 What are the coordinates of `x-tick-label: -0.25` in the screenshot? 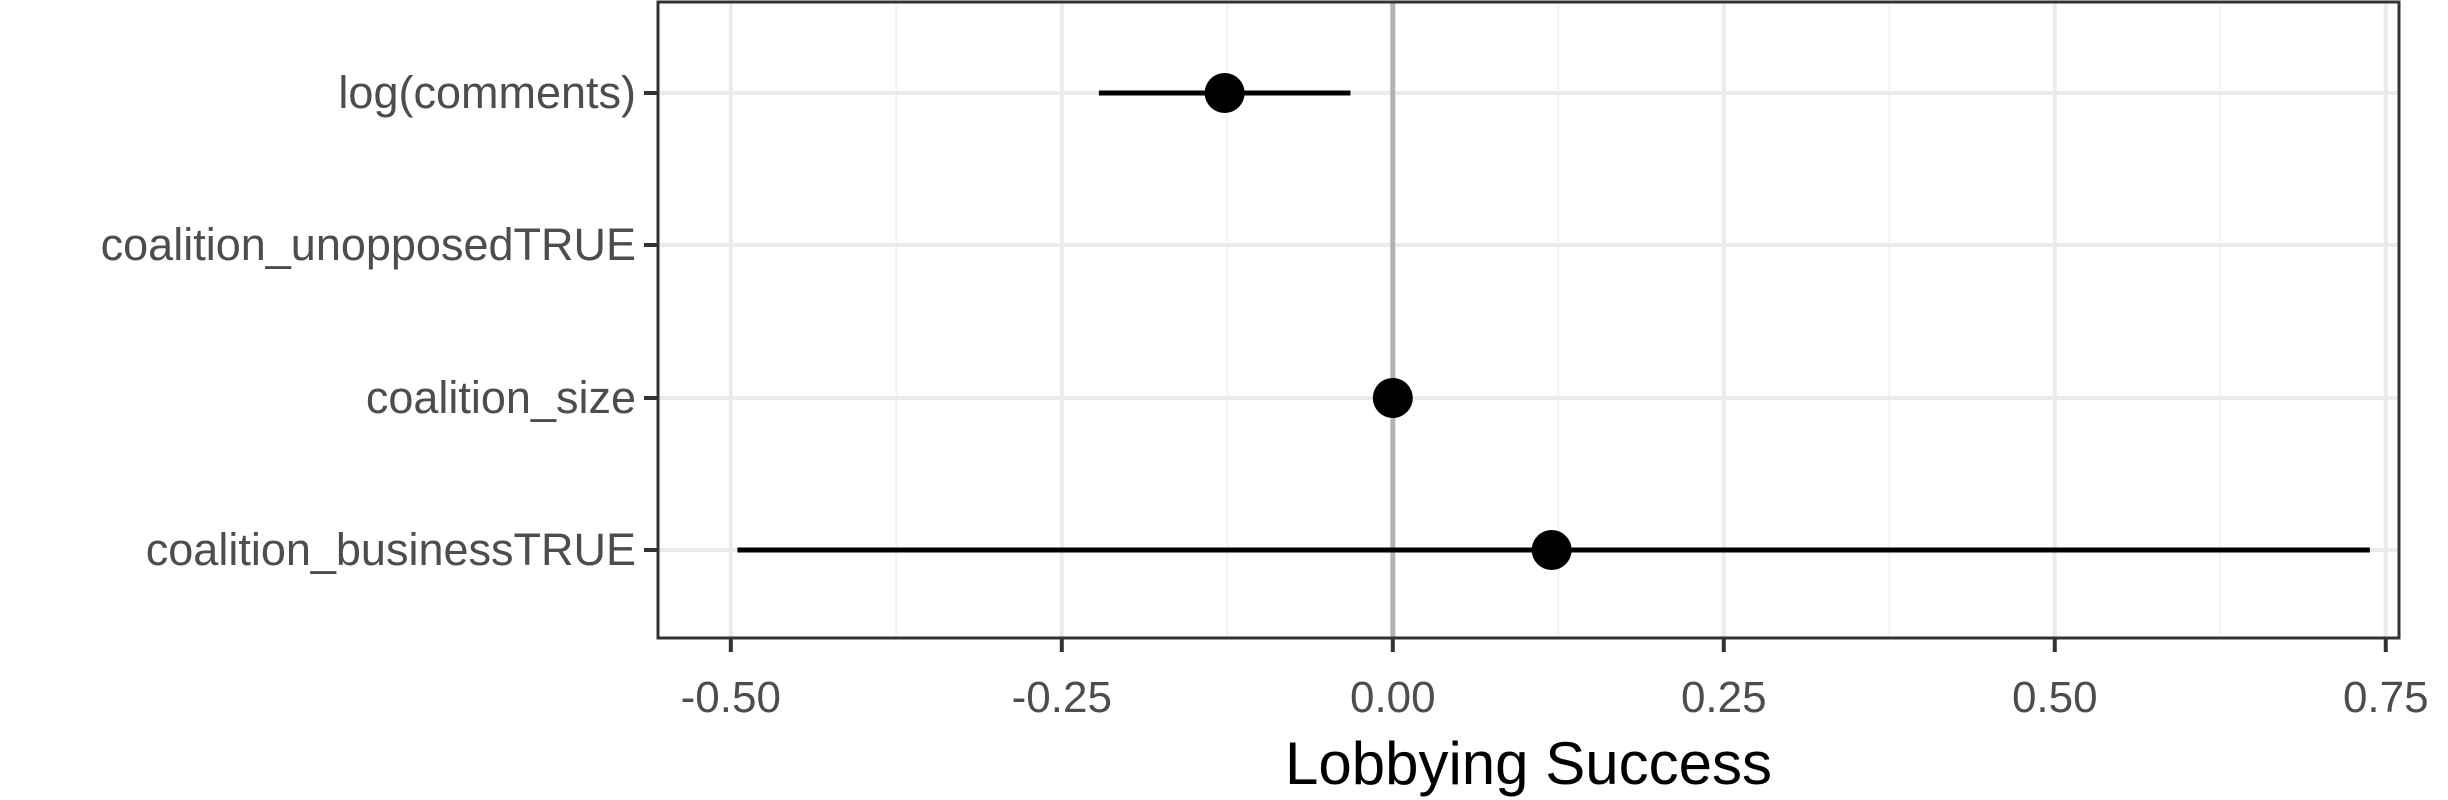 It's located at (1062, 697).